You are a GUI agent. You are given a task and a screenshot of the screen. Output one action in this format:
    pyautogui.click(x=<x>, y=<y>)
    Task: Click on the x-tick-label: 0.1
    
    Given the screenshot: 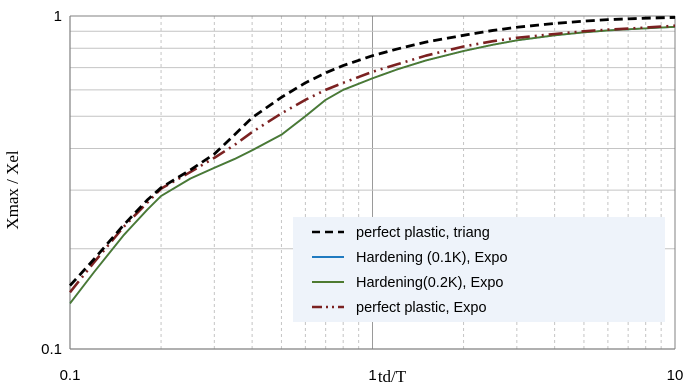 What is the action you would take?
    pyautogui.click(x=70, y=375)
    